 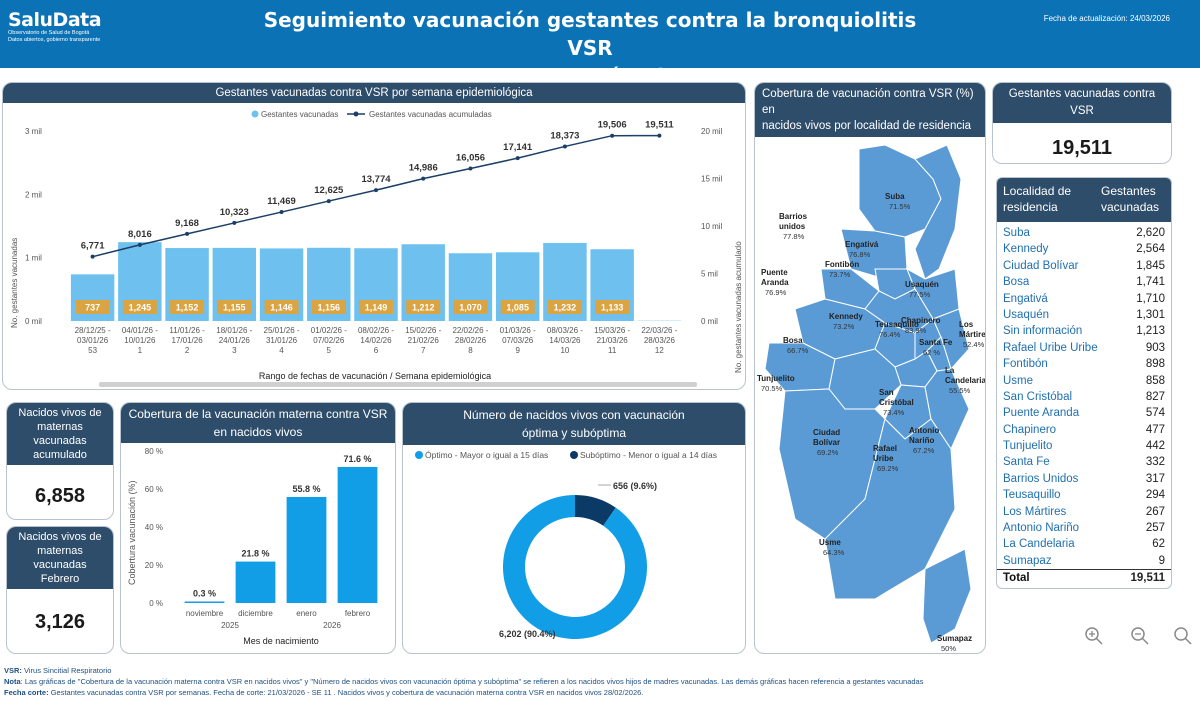 What do you see at coordinates (860, 254) in the screenshot?
I see `map-pct: 76.8%` at bounding box center [860, 254].